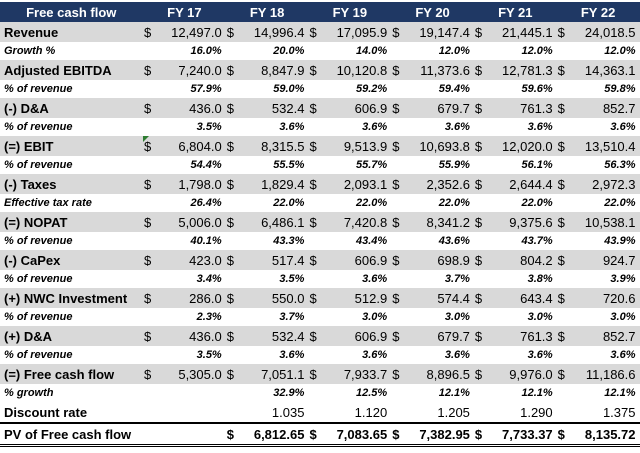  What do you see at coordinates (604, 279) in the screenshot?
I see `cell-value: 3.9%` at bounding box center [604, 279].